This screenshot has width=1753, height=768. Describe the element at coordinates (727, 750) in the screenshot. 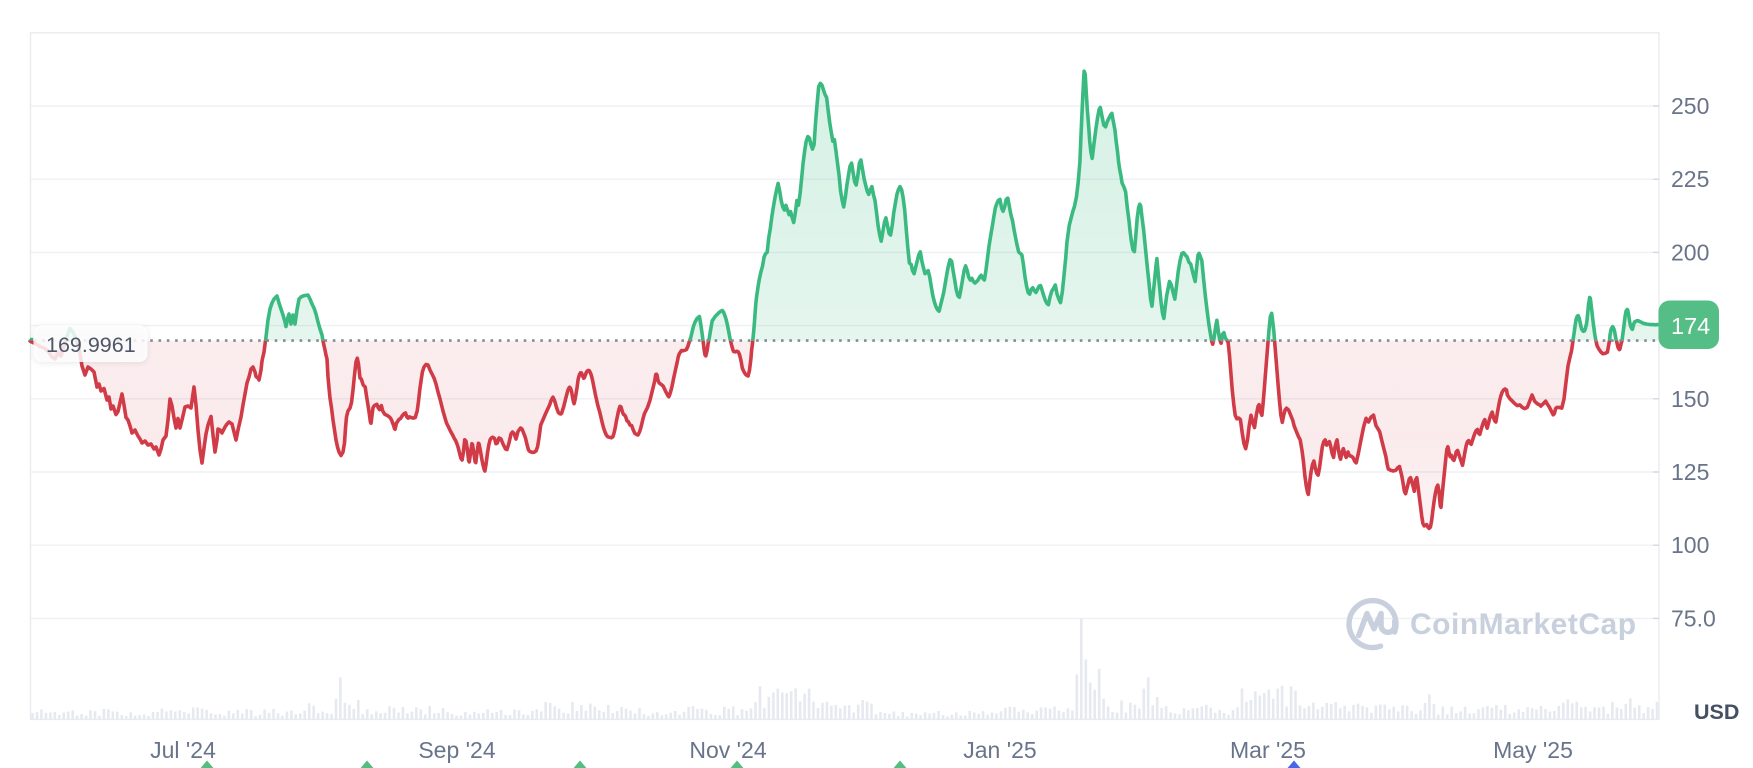

I see `svg-text: Nov '24` at that location.